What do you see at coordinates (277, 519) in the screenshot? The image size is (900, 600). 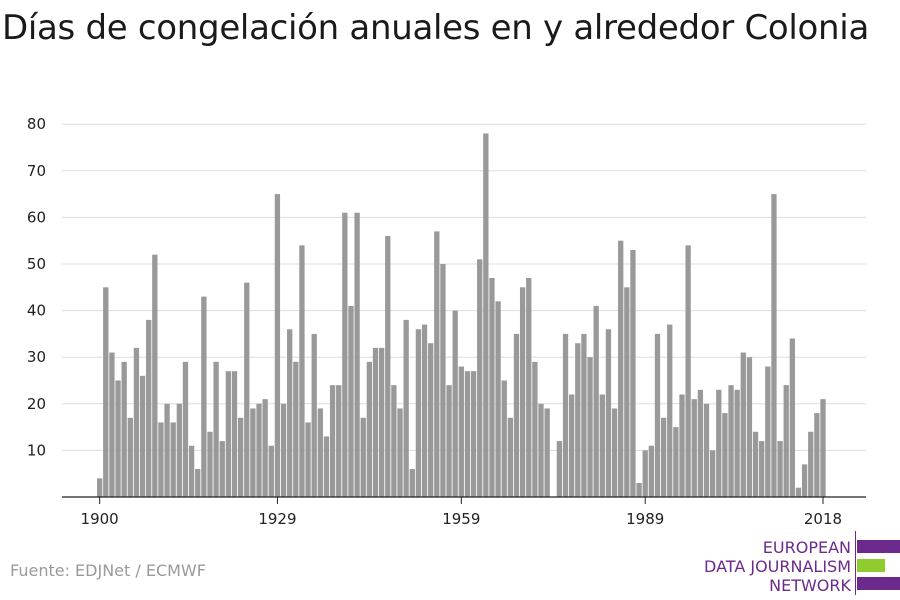 I see `x-tick-label: 1929` at bounding box center [277, 519].